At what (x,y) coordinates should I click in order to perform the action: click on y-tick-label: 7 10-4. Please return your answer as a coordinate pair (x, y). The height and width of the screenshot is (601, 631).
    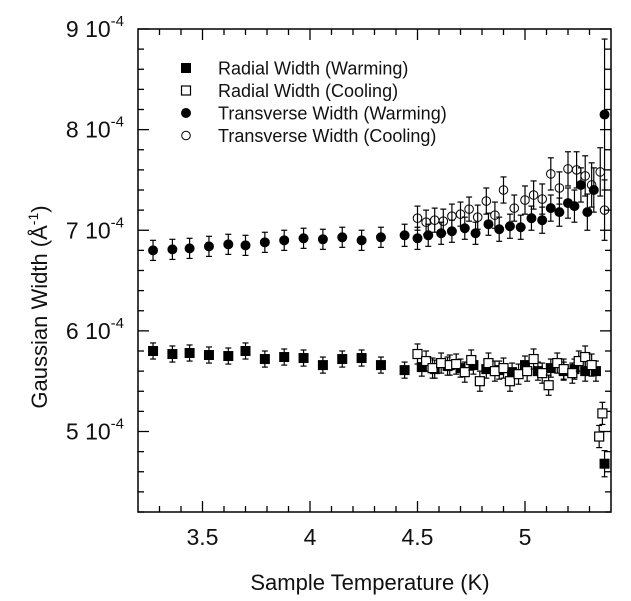
    Looking at the image, I should click on (95, 228).